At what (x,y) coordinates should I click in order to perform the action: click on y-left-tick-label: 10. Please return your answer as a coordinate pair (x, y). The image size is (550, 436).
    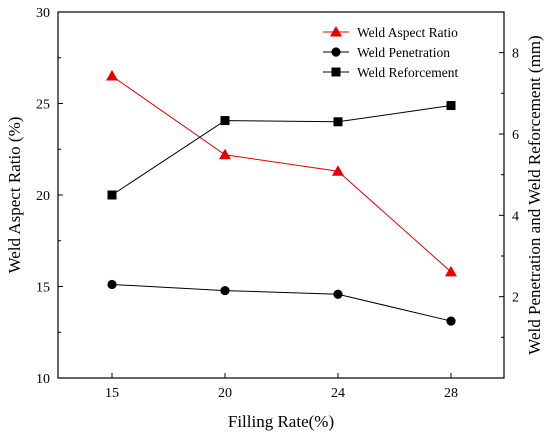
    Looking at the image, I should click on (43, 379).